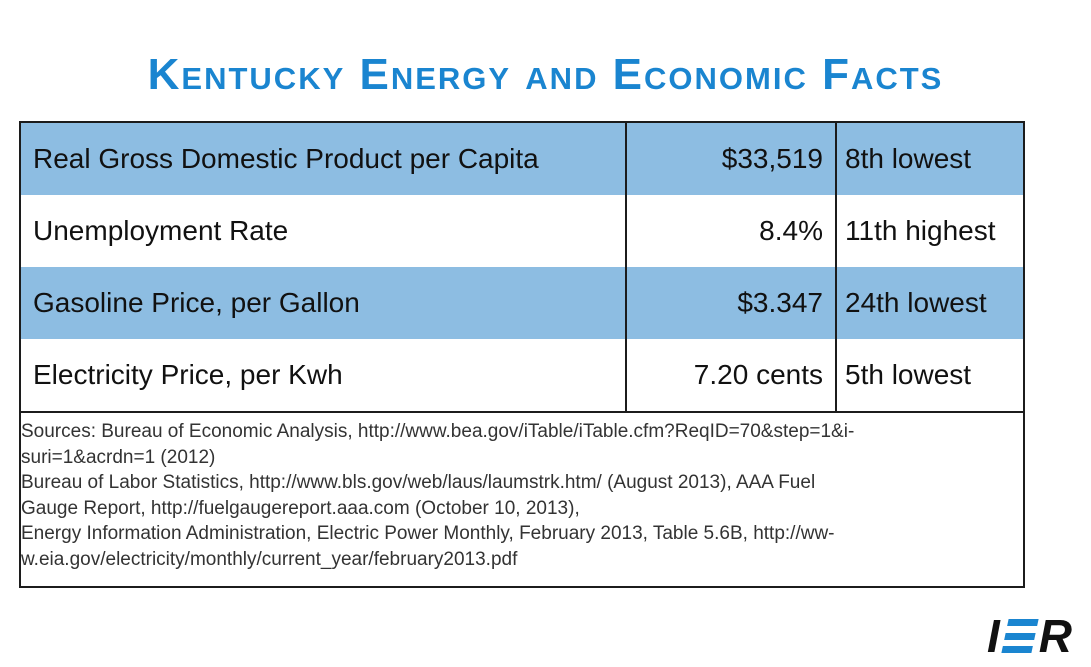  I want to click on source-line: suri=1&acrdn=1 (2012), so click(118, 457).